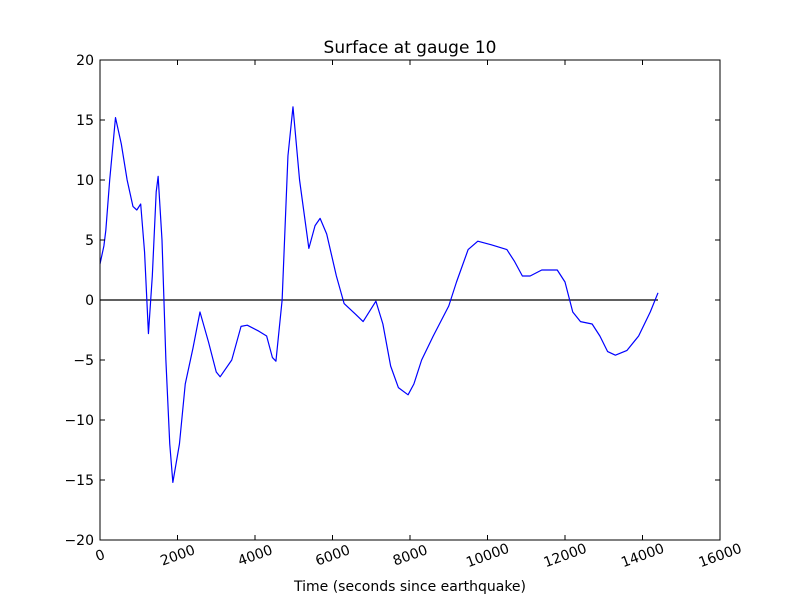 Image resolution: width=800 pixels, height=600 pixels. Describe the element at coordinates (79, 541) in the screenshot. I see `y-tick-label: −20` at that location.